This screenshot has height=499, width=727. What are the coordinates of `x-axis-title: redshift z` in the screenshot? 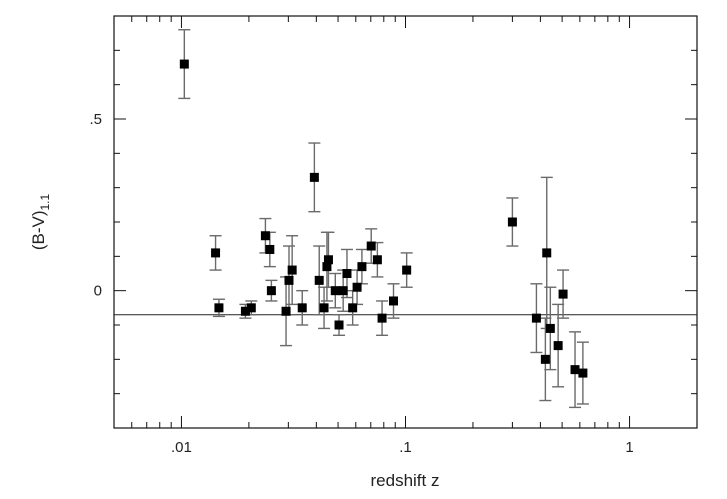 It's located at (405, 480).